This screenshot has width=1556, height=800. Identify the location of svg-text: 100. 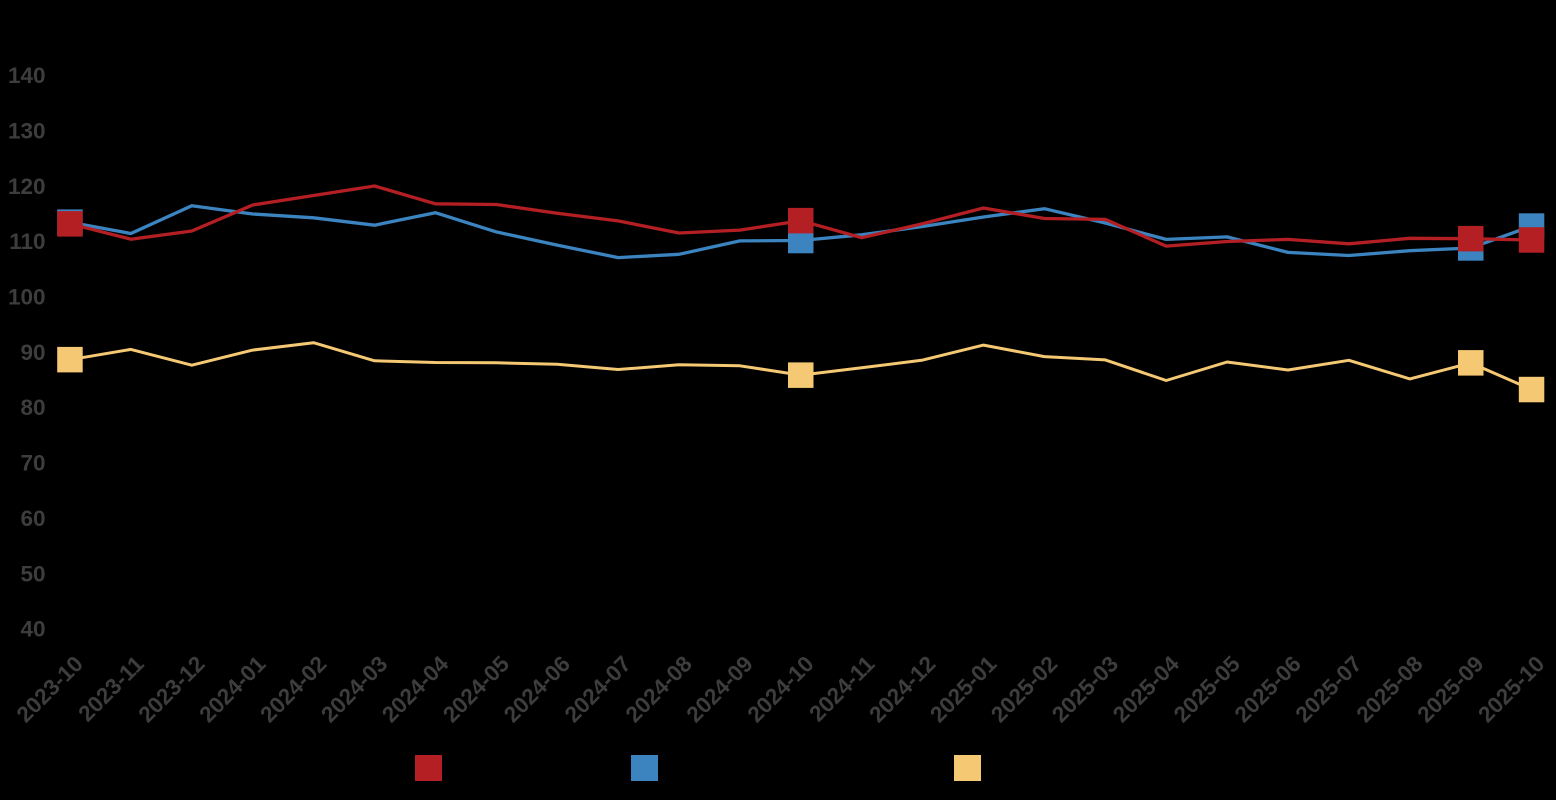
(27, 297).